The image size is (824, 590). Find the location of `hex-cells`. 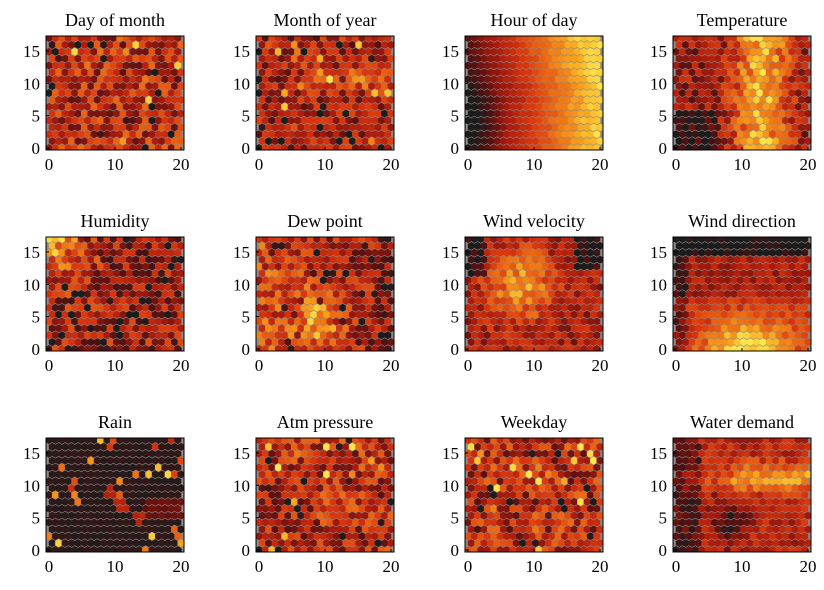

hex-cells is located at coordinates (115, 294).